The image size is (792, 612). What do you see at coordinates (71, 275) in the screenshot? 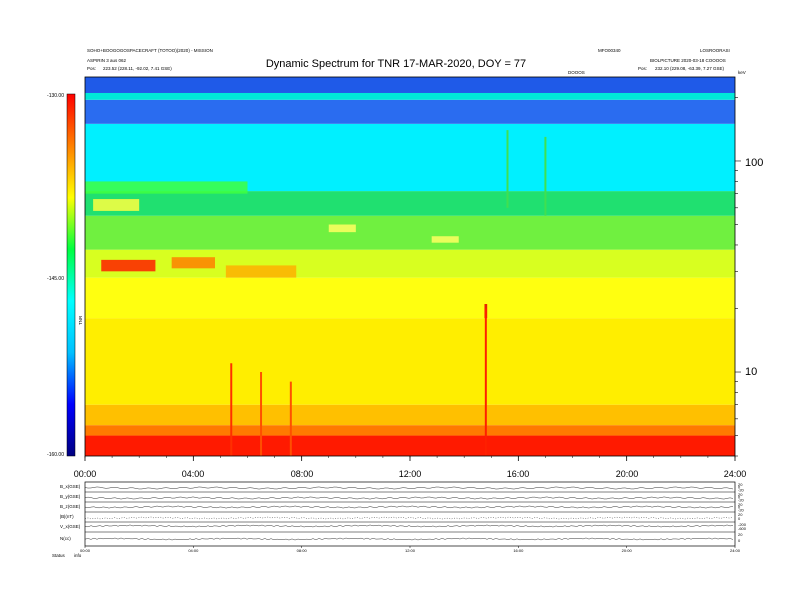
I see `colorbar` at bounding box center [71, 275].